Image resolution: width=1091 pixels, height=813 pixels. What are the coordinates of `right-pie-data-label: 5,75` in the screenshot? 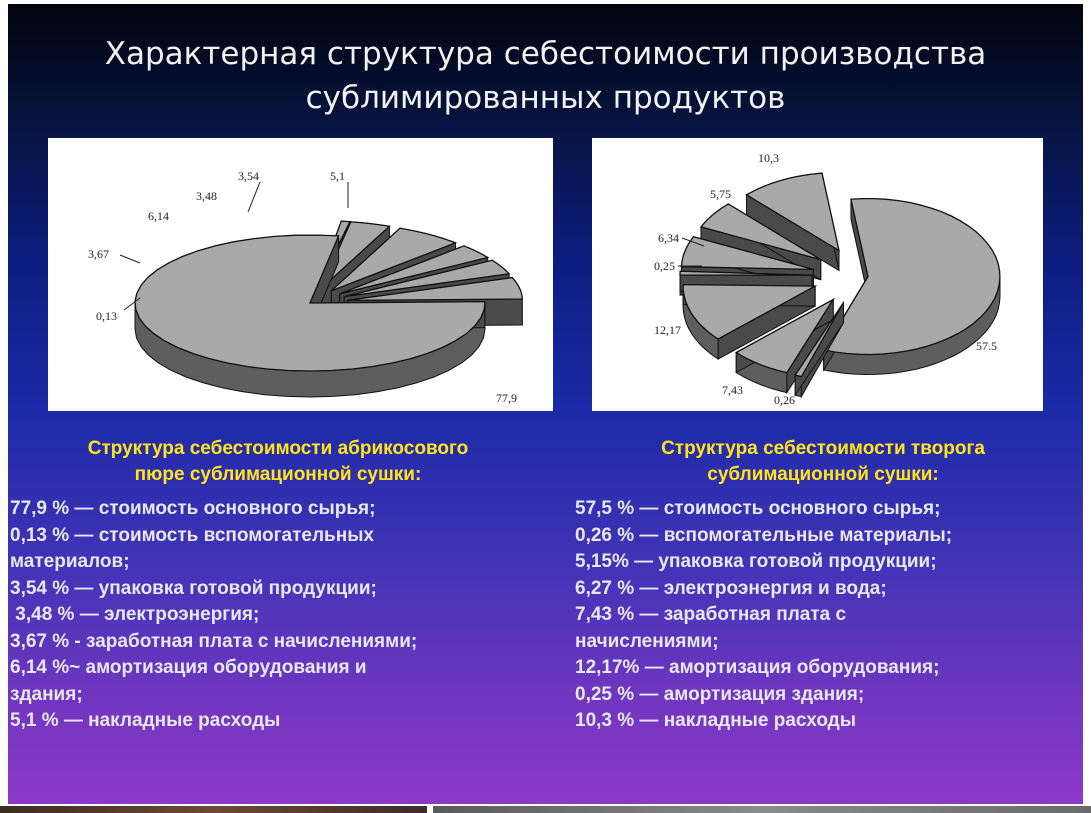 It's located at (720, 194).